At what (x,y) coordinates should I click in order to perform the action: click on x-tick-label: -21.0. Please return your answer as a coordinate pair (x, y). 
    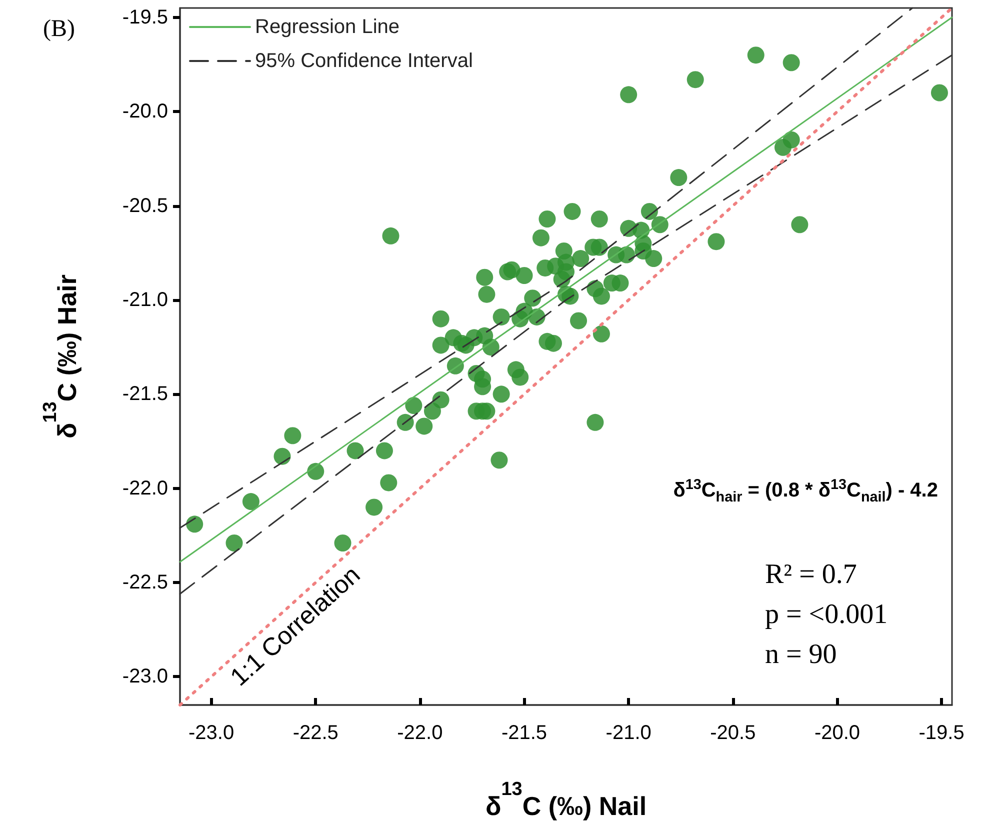
    Looking at the image, I should click on (629, 733).